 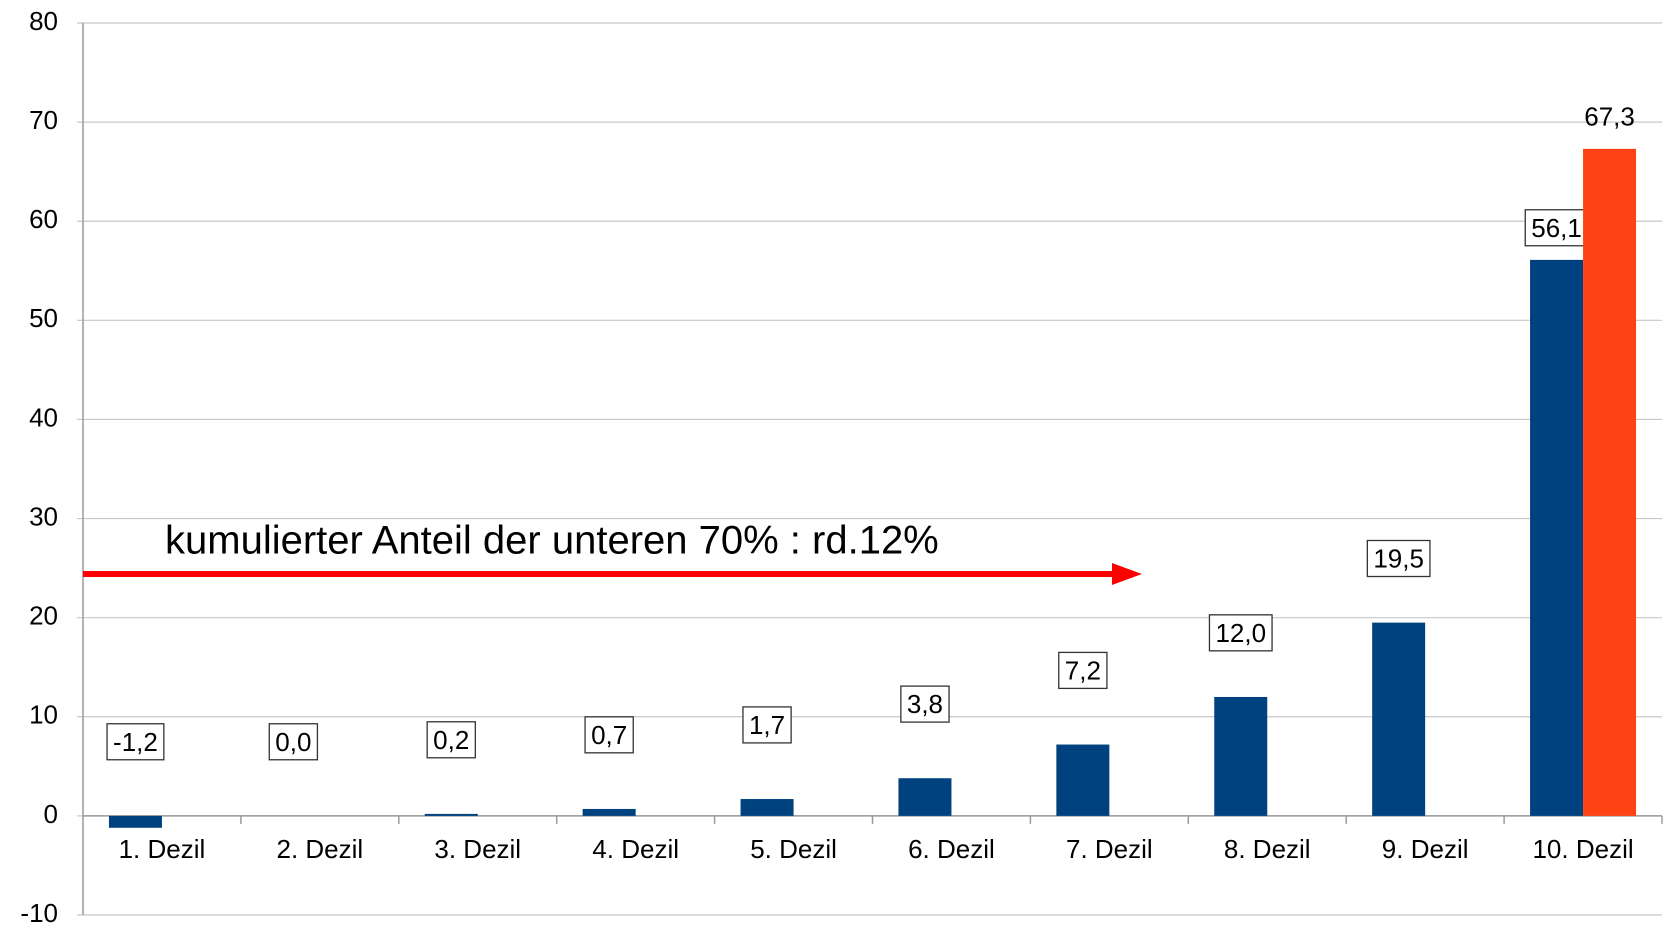 I want to click on x-tick-label: 8. Dezil, so click(x=1267, y=849).